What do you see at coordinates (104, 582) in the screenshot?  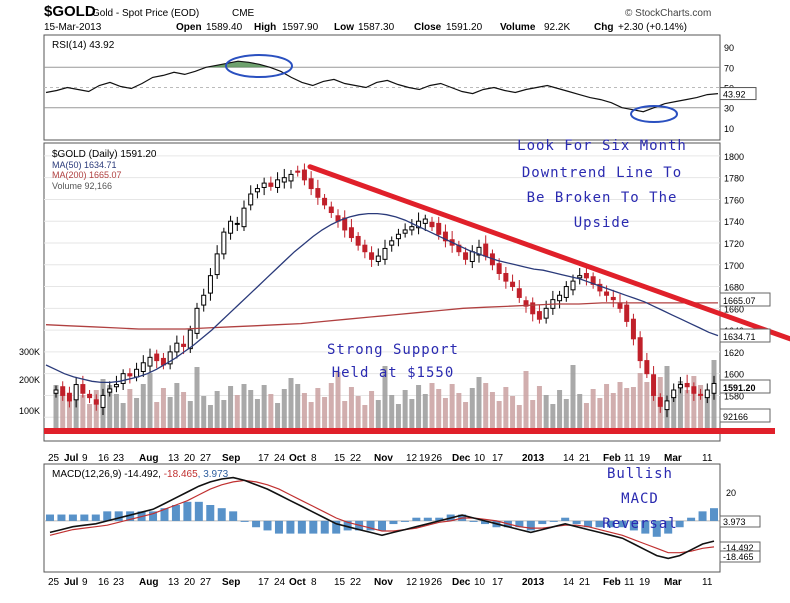 I see `x-axis-label-bottom: 16` at bounding box center [104, 582].